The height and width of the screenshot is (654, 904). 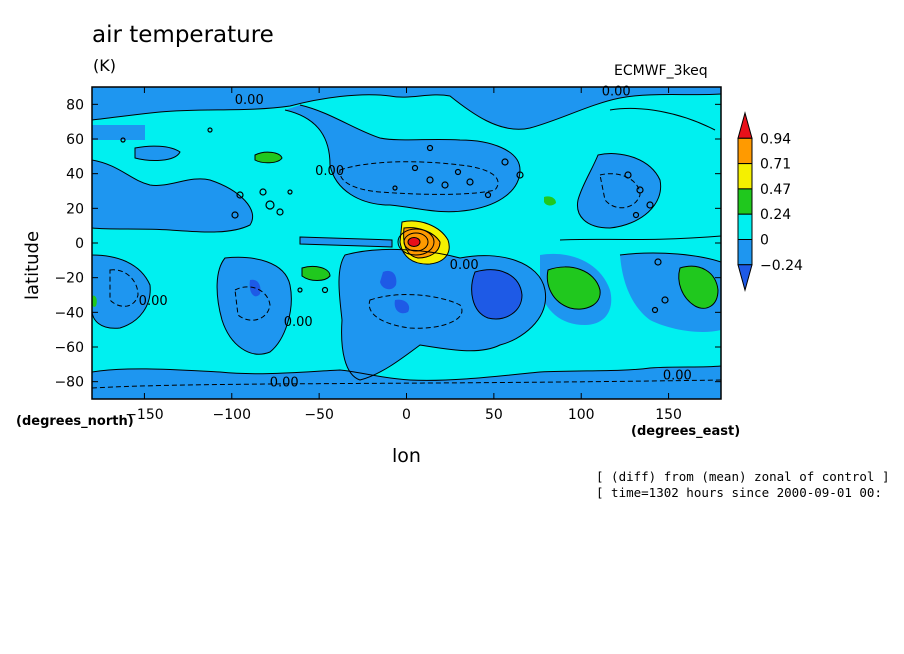 I want to click on x-tick-label: −100, so click(x=232, y=415).